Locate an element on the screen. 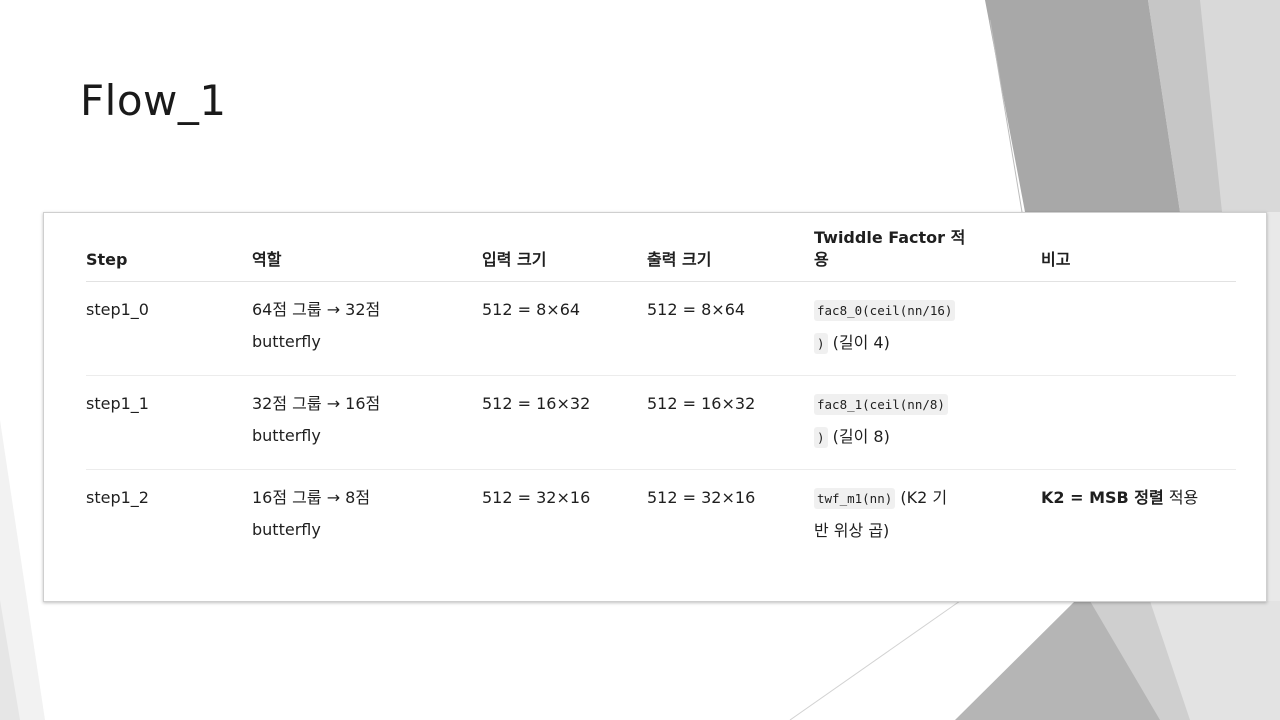 Image resolution: width=1280 pixels, height=720 pixels. cell-input-size: 512 = 16×32 is located at coordinates (564, 422).